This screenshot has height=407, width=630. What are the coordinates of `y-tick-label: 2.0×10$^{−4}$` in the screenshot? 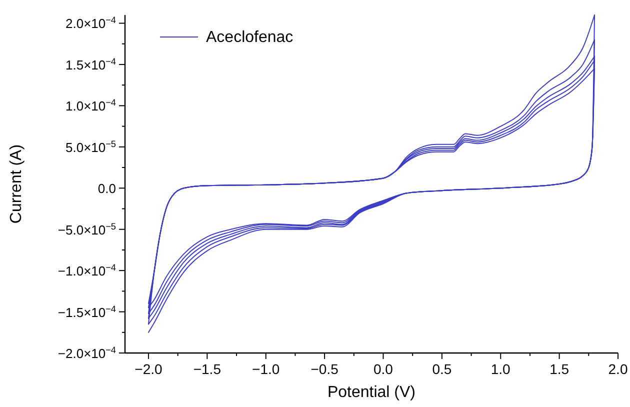 It's located at (91, 23).